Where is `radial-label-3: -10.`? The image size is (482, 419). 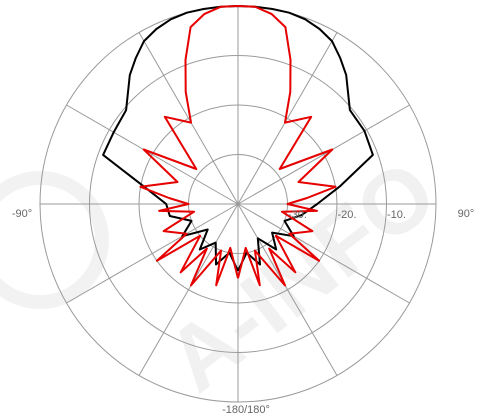
radial-label-3: -10. is located at coordinates (396, 215).